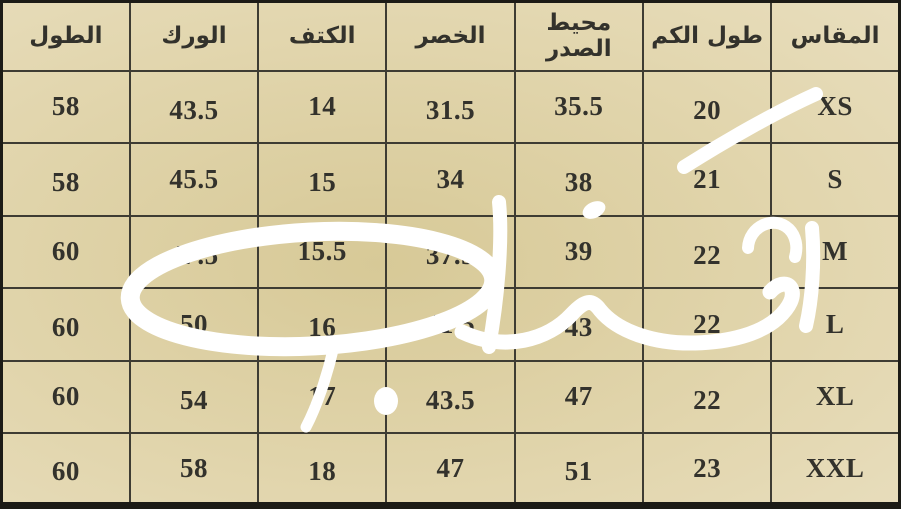 Image resolution: width=901 pixels, height=509 pixels. I want to click on measurement-value-shoulder: 17, so click(322, 396).